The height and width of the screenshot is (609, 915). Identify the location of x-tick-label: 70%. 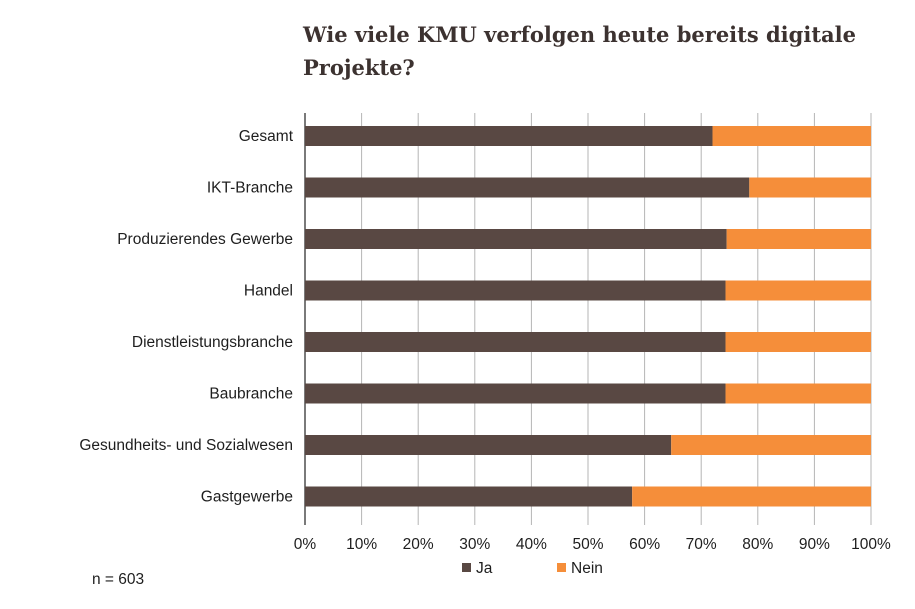
(701, 544).